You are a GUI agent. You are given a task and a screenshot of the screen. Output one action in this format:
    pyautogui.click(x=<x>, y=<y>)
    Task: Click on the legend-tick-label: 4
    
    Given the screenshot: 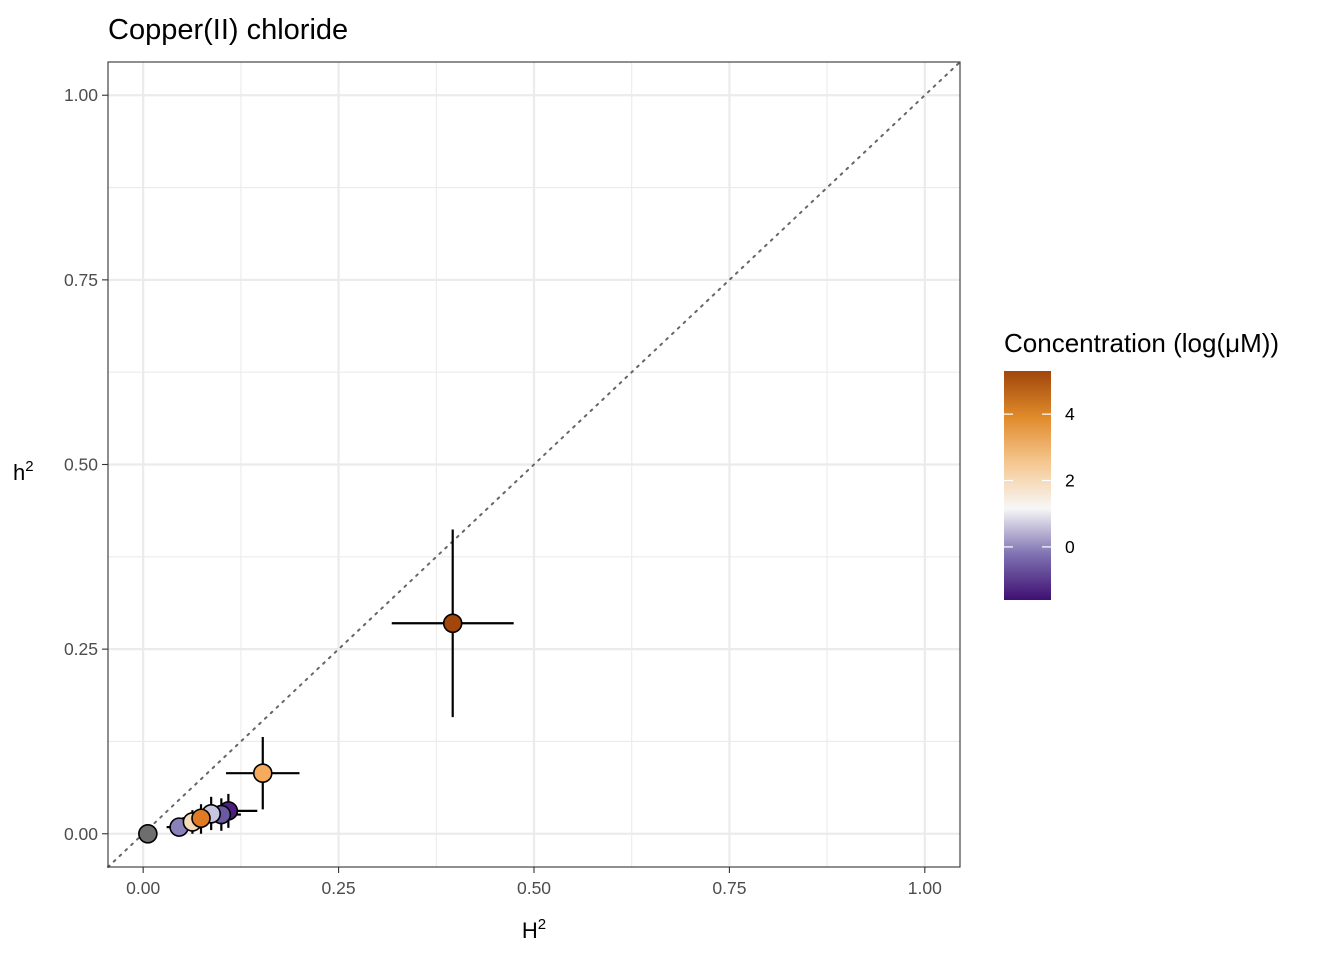 What is the action you would take?
    pyautogui.click(x=1070, y=414)
    